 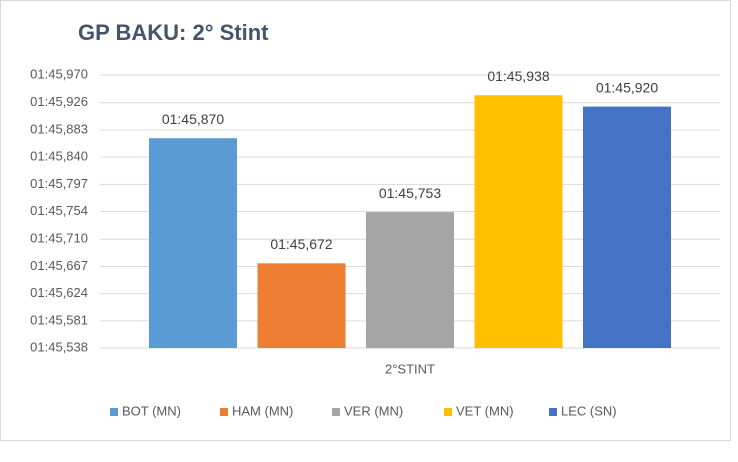 What do you see at coordinates (262, 410) in the screenshot?
I see `legend-label: HAM (MN)` at bounding box center [262, 410].